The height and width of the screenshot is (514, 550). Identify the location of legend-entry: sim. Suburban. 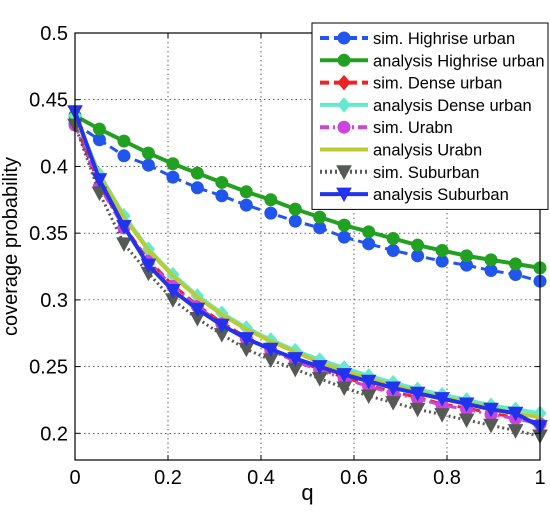
(399, 173).